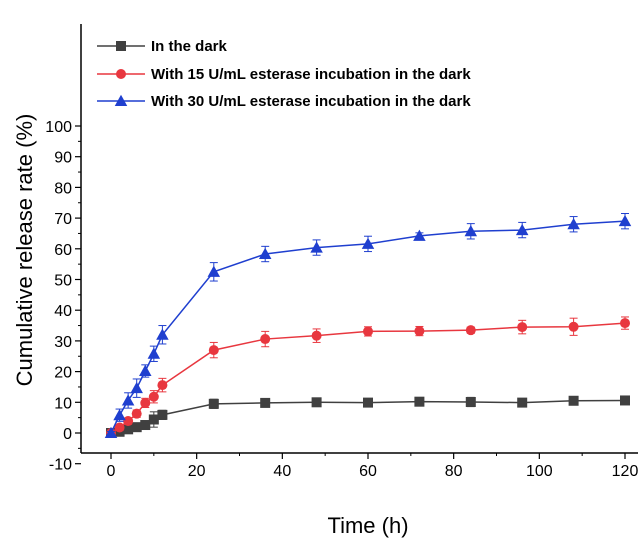 The height and width of the screenshot is (543, 643). Describe the element at coordinates (67, 434) in the screenshot. I see `y-tick-label: 0` at that location.